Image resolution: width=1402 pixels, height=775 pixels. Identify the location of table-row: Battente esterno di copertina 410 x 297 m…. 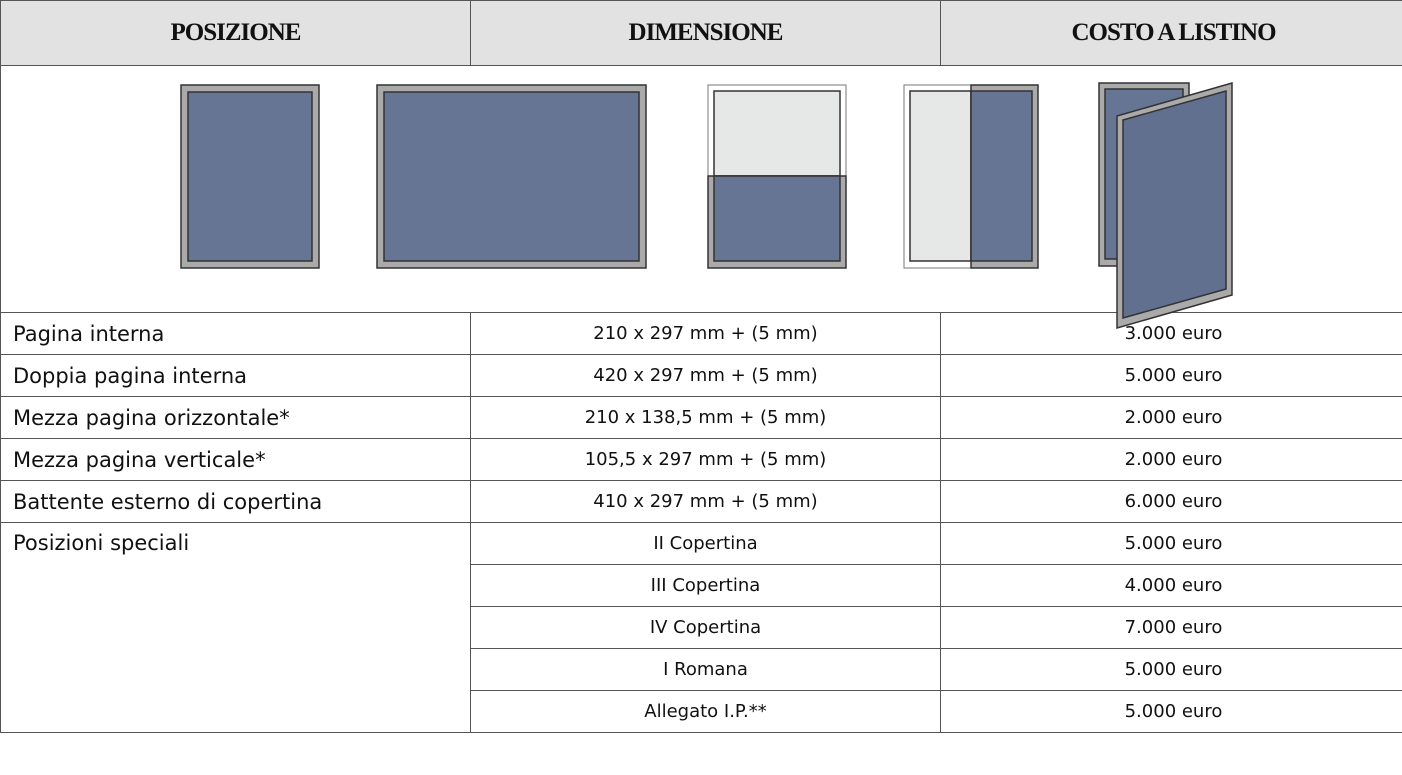
(701, 501).